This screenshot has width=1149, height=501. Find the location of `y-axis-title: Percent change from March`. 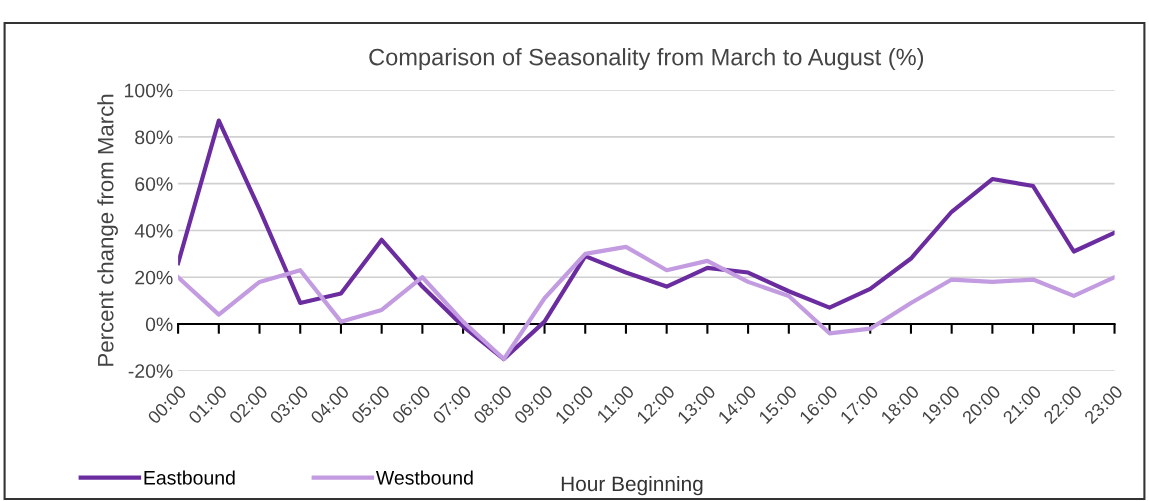

y-axis-title: Percent change from March is located at coordinates (107, 230).